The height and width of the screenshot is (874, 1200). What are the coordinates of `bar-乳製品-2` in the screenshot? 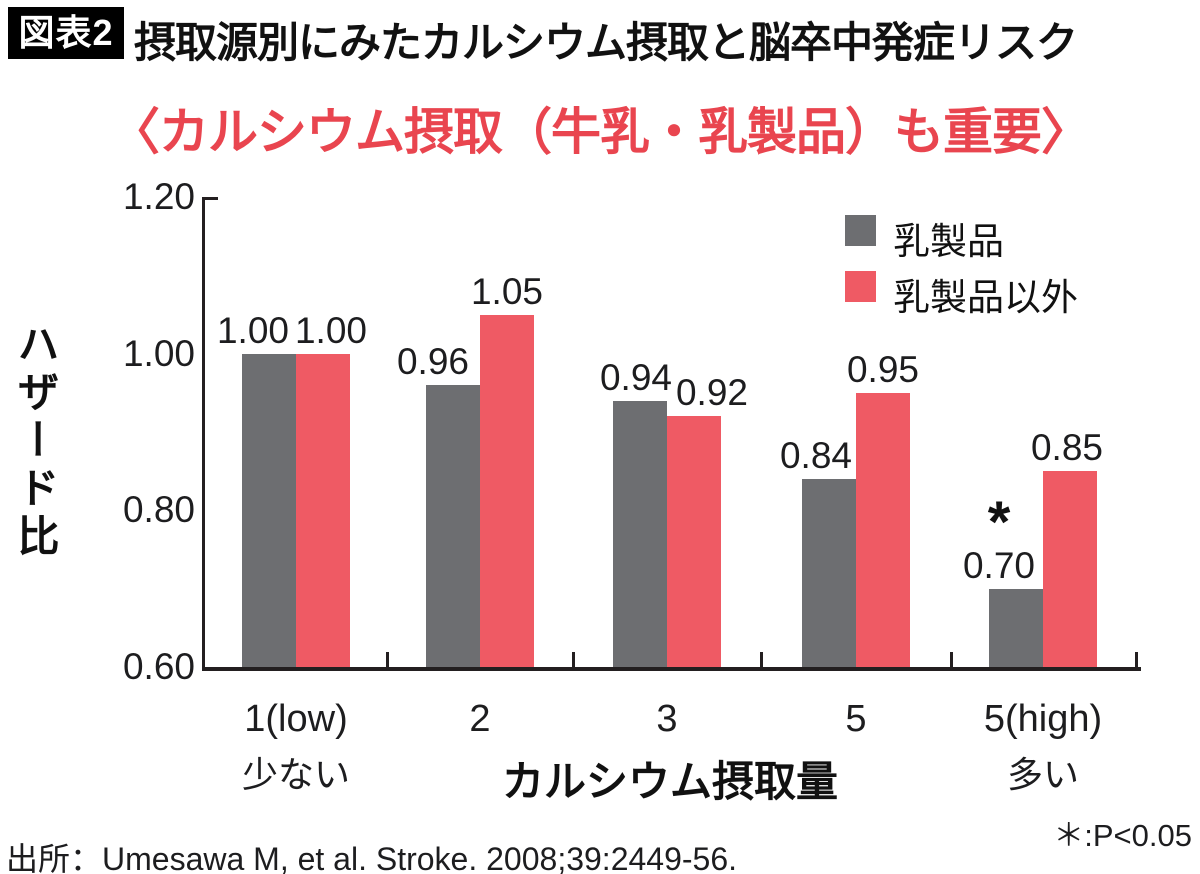 It's located at (453, 526).